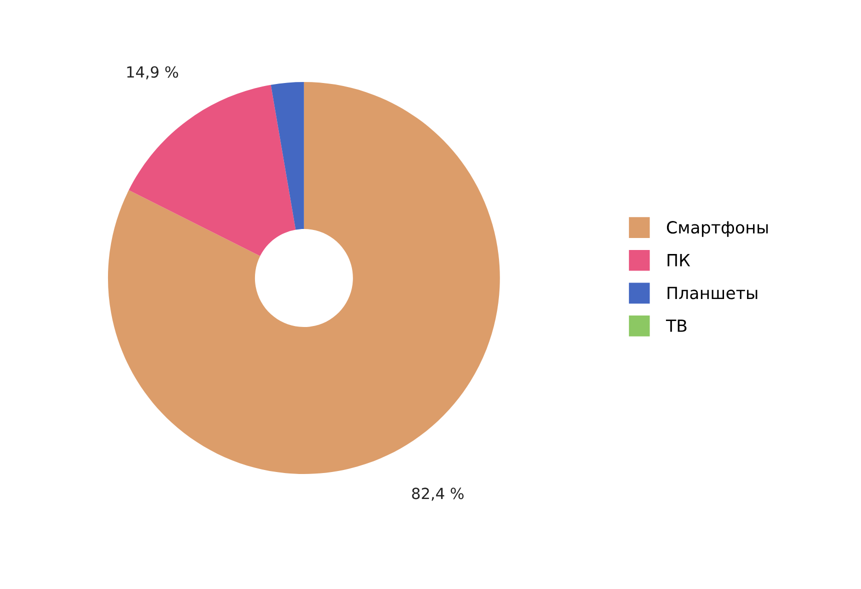 The image size is (861, 589). Describe the element at coordinates (717, 229) in the screenshot. I see `legend-label: Смартфоны` at that location.